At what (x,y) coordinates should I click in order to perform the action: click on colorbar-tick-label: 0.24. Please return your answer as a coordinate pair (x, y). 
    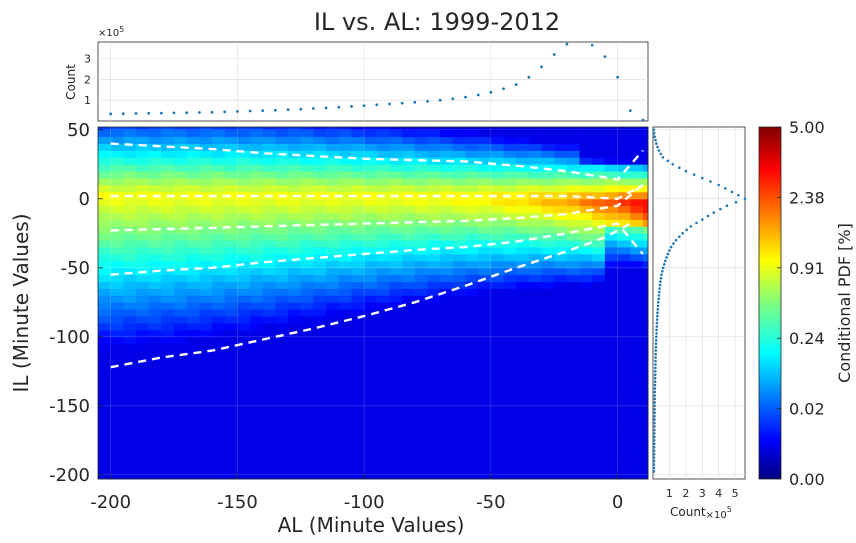
    Looking at the image, I should click on (807, 338).